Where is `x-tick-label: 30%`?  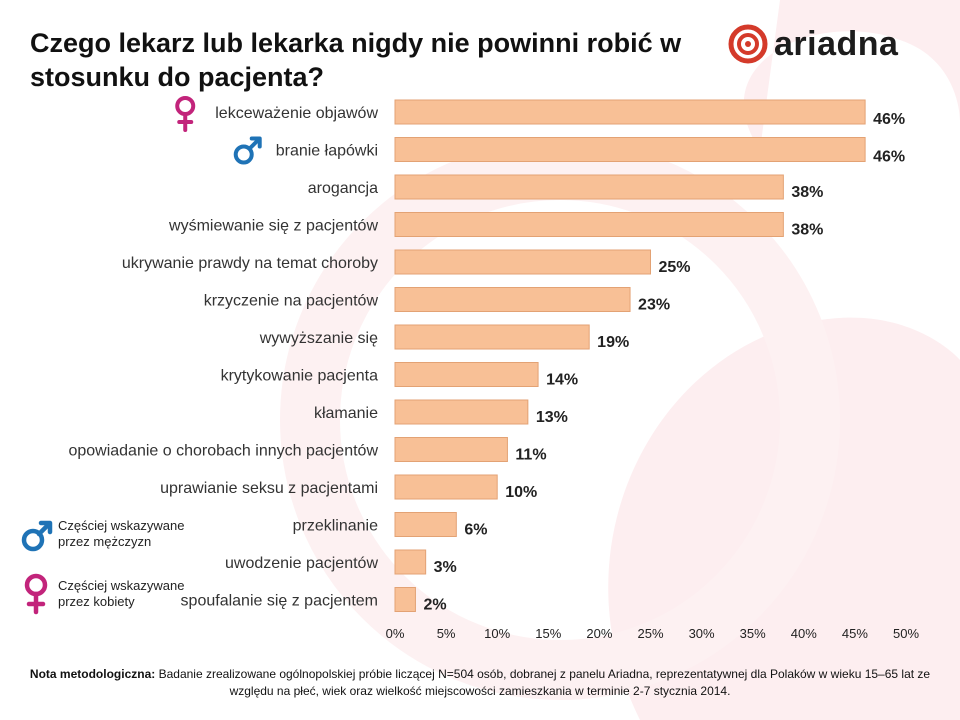
x-tick-label: 30% is located at coordinates (702, 633).